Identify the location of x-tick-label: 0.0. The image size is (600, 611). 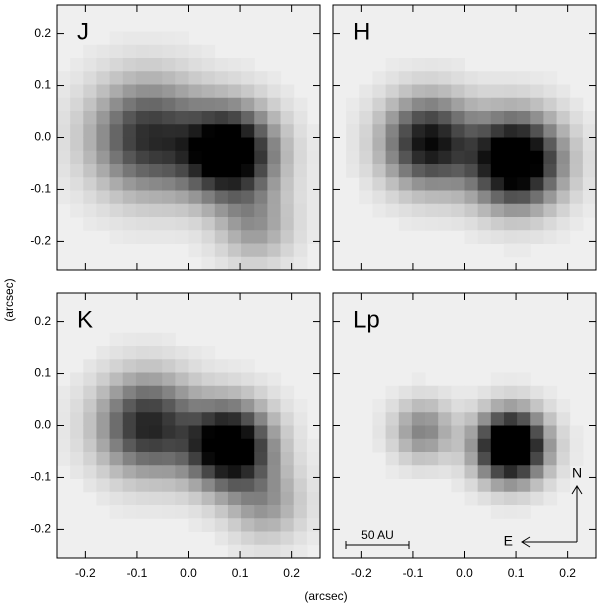
(464, 573).